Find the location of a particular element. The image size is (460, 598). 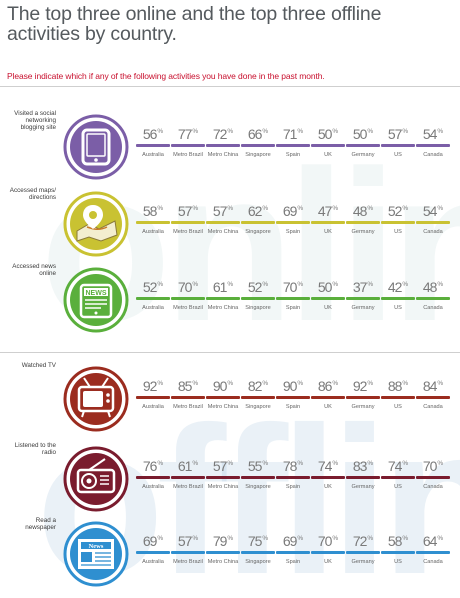

data-value: 72% is located at coordinates (363, 541).